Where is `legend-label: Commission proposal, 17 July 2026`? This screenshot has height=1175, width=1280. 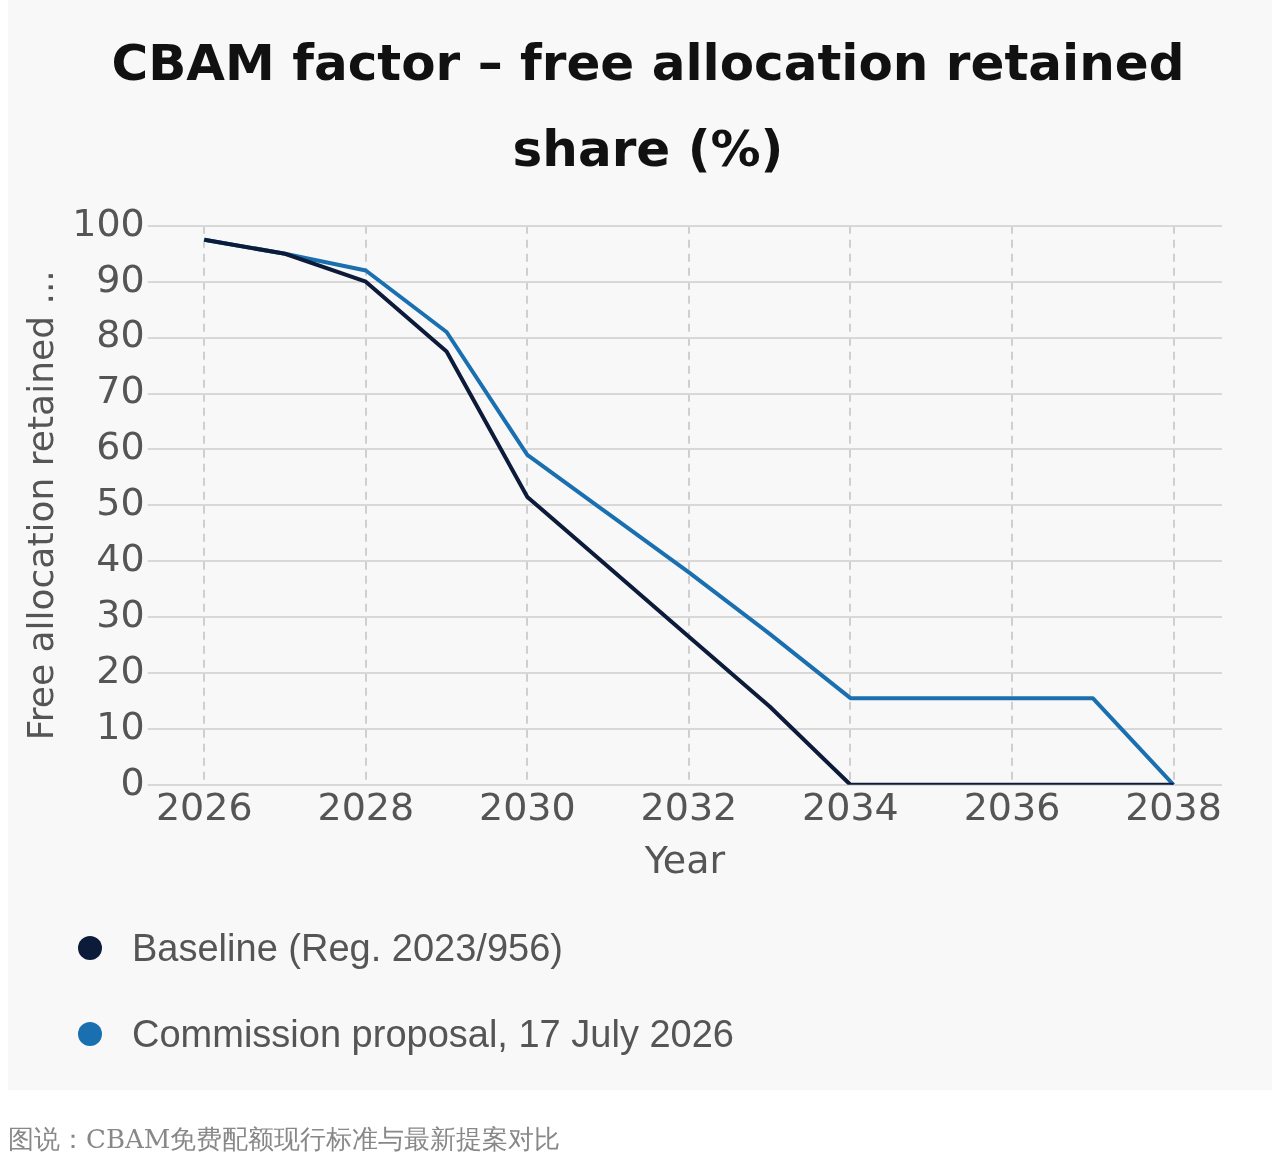
legend-label: Commission proposal, 17 July 2026 is located at coordinates (433, 1034).